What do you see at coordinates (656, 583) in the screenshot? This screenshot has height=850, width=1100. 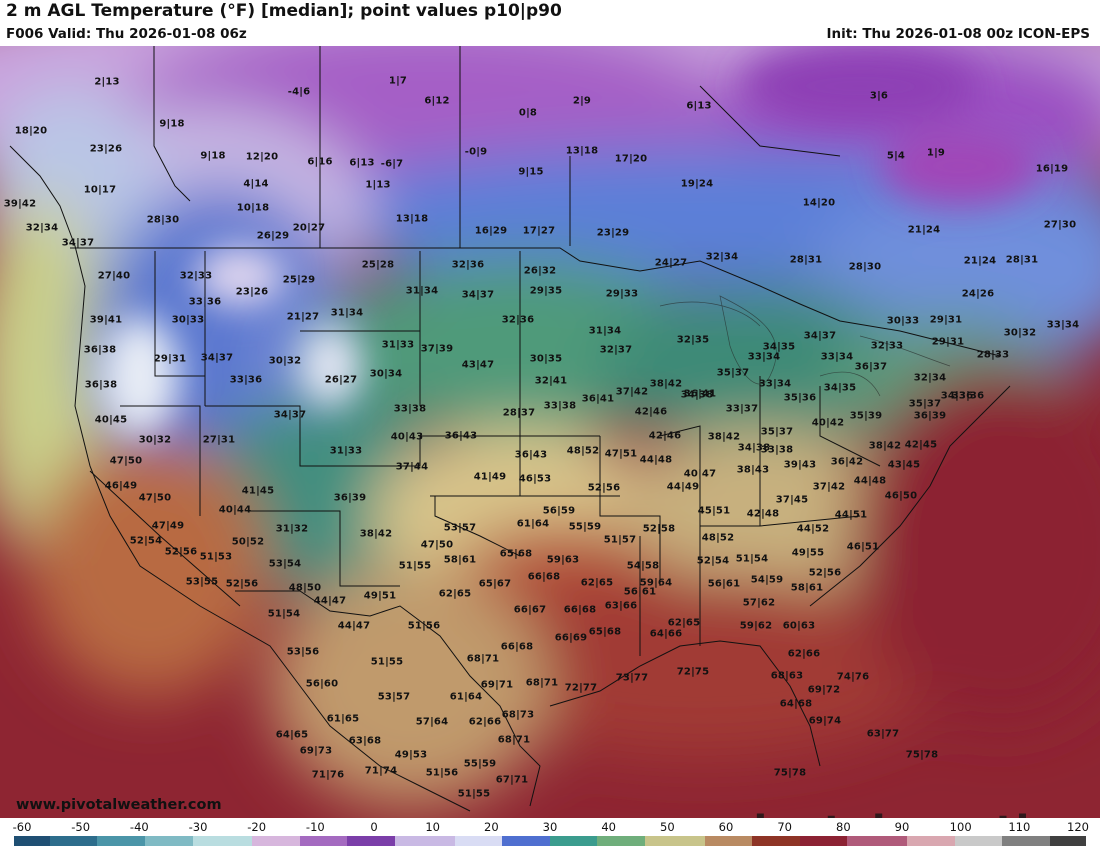 I see `point-value-label: 59|64` at bounding box center [656, 583].